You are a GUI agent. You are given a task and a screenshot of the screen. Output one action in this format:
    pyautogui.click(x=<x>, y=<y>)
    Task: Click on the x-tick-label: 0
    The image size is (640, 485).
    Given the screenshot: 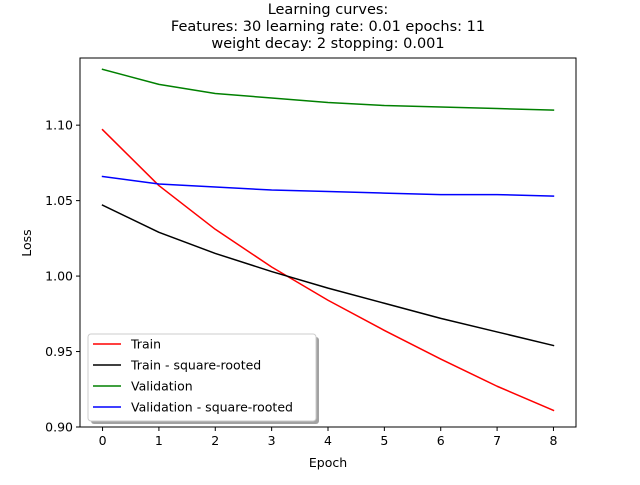 What is the action you would take?
    pyautogui.click(x=103, y=440)
    